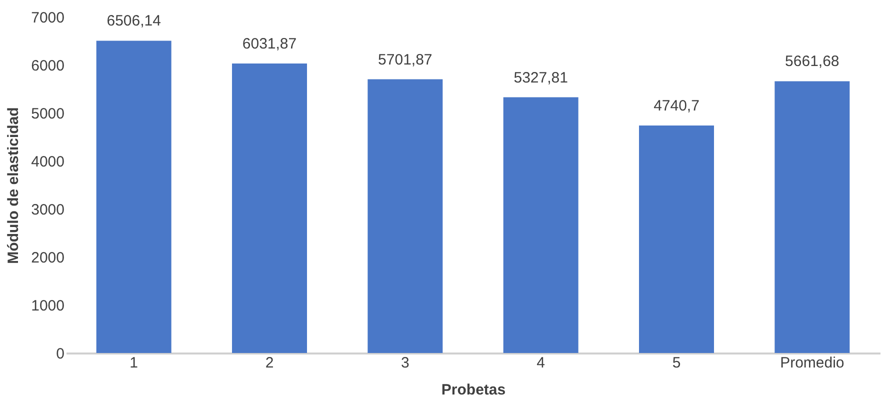  What do you see at coordinates (541, 363) in the screenshot?
I see `x-tick-label: 4` at bounding box center [541, 363].